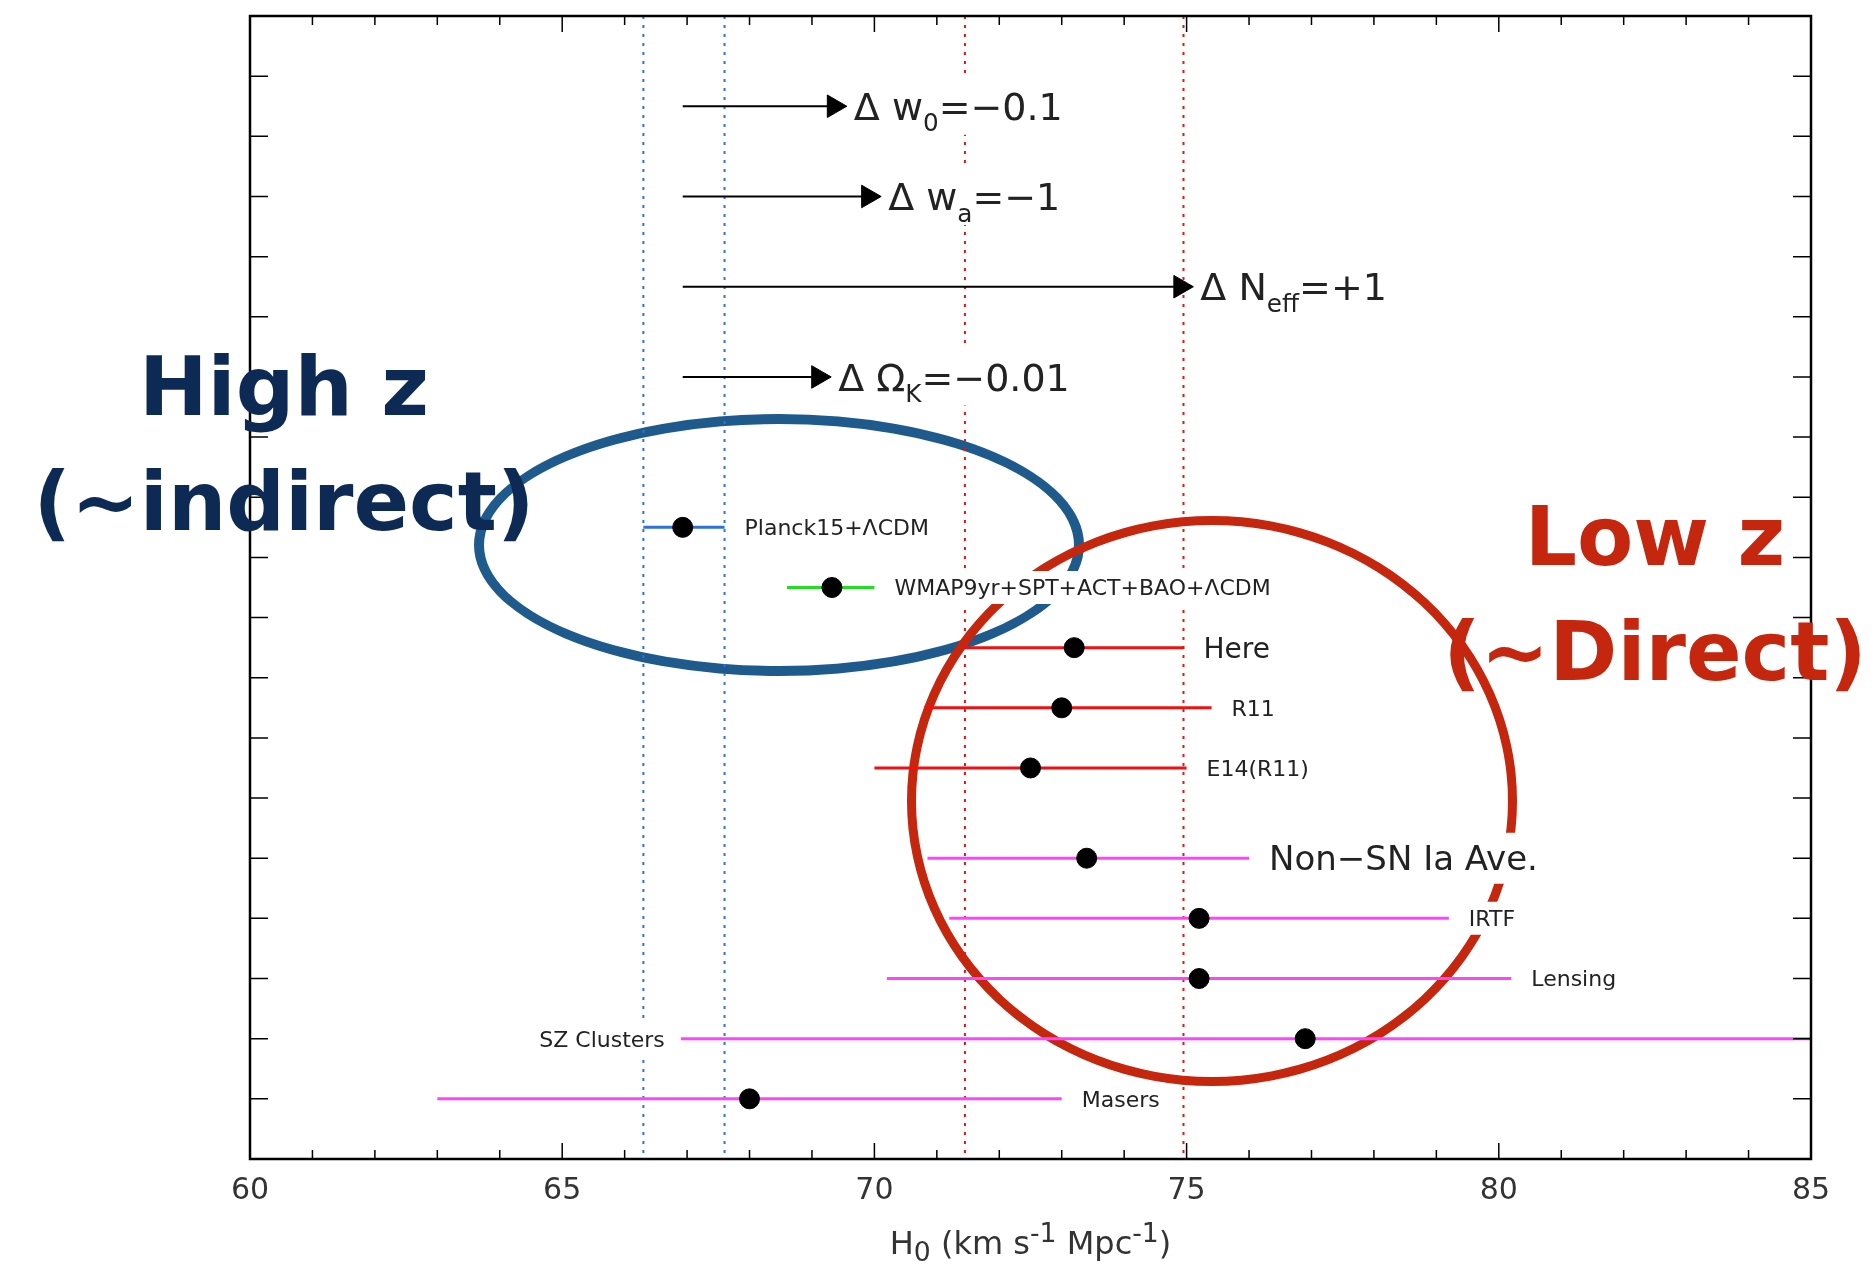  I want to click on y-tick-label: IRTF, so click(1492, 919).